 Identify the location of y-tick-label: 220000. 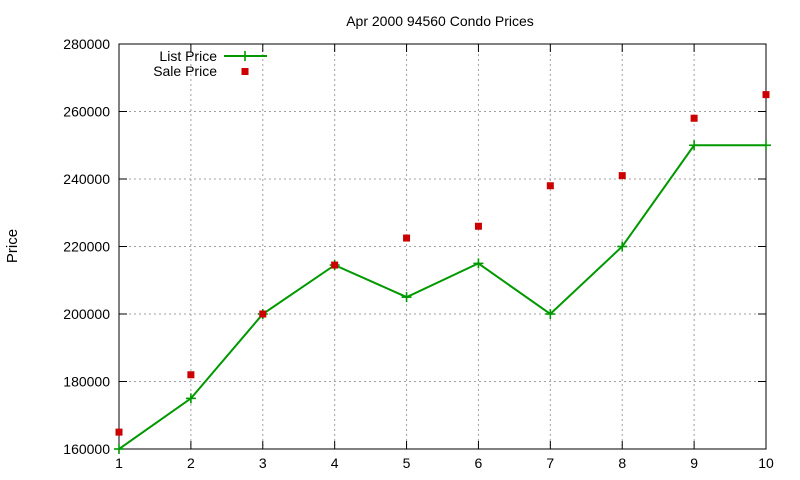
(86, 247).